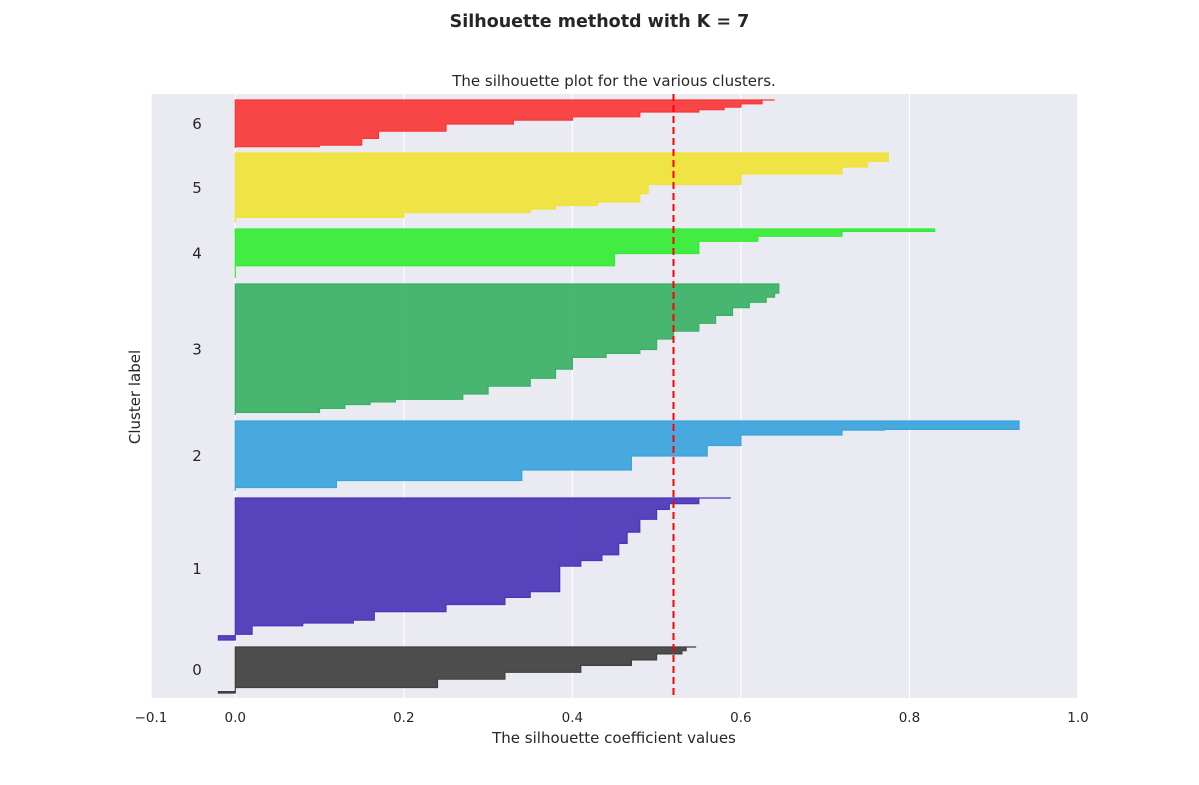 The height and width of the screenshot is (785, 1199). What do you see at coordinates (197, 670) in the screenshot?
I see `cluster-label-0: 0` at bounding box center [197, 670].